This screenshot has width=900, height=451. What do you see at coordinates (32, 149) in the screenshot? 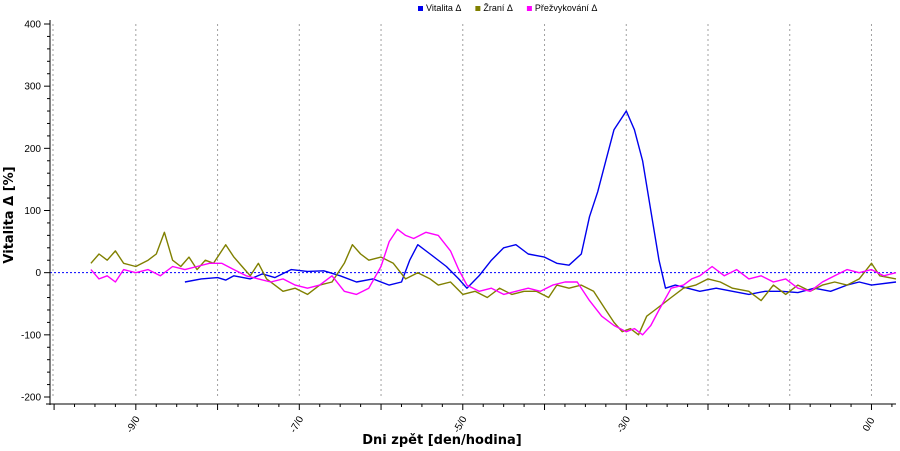
I see `y-tick-label: 200` at bounding box center [32, 149].